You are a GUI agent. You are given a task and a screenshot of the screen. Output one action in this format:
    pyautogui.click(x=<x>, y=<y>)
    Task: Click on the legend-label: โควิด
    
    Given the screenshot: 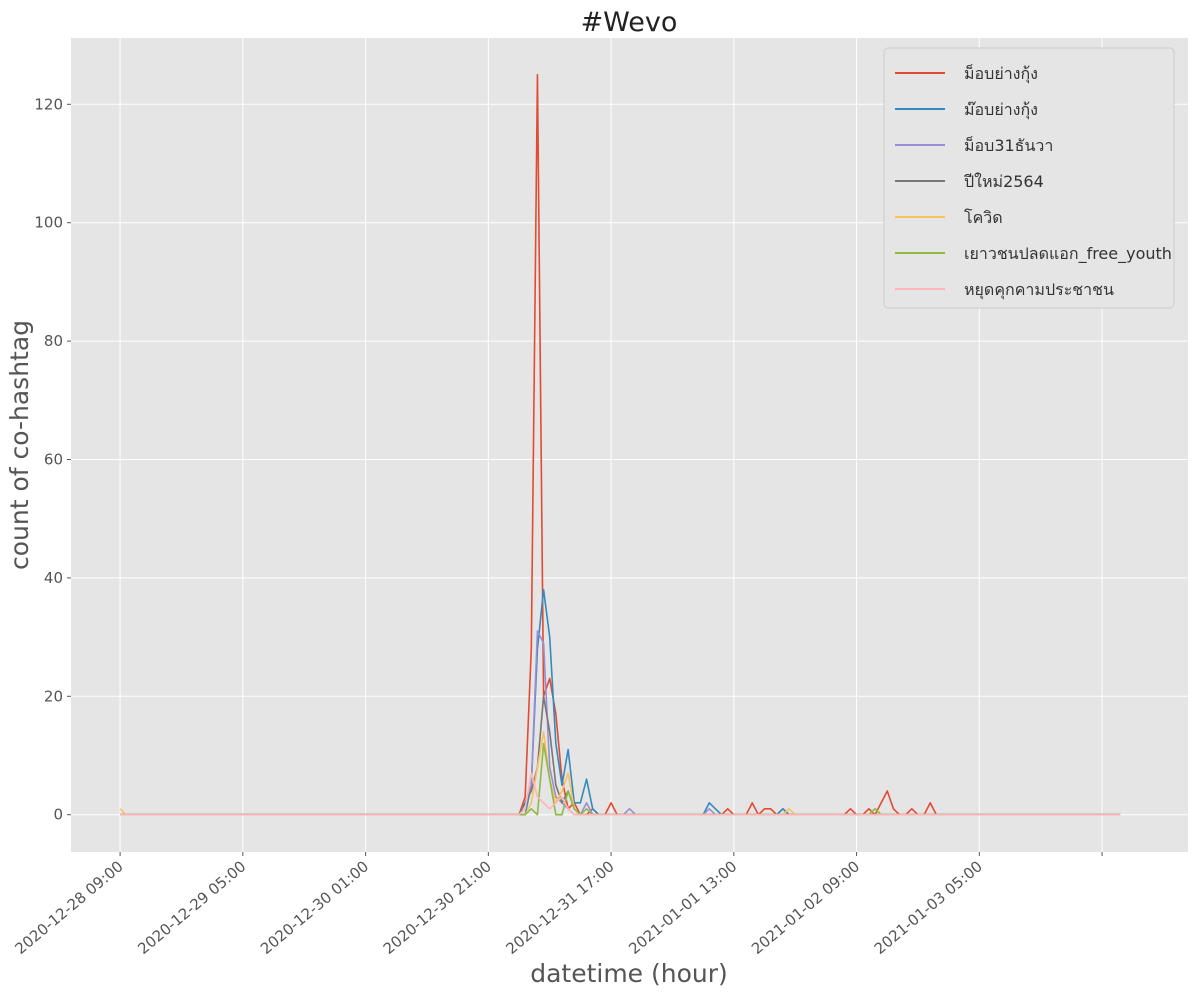 What is the action you would take?
    pyautogui.click(x=983, y=217)
    